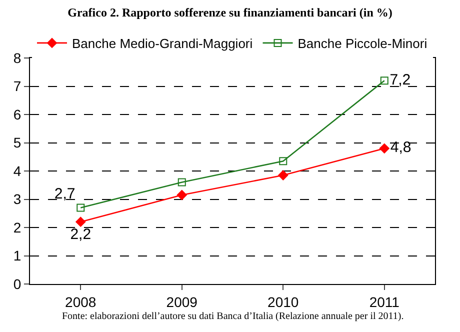 Image resolution: width=460 pixels, height=332 pixels. I want to click on data-label: 2,2, so click(81, 235).